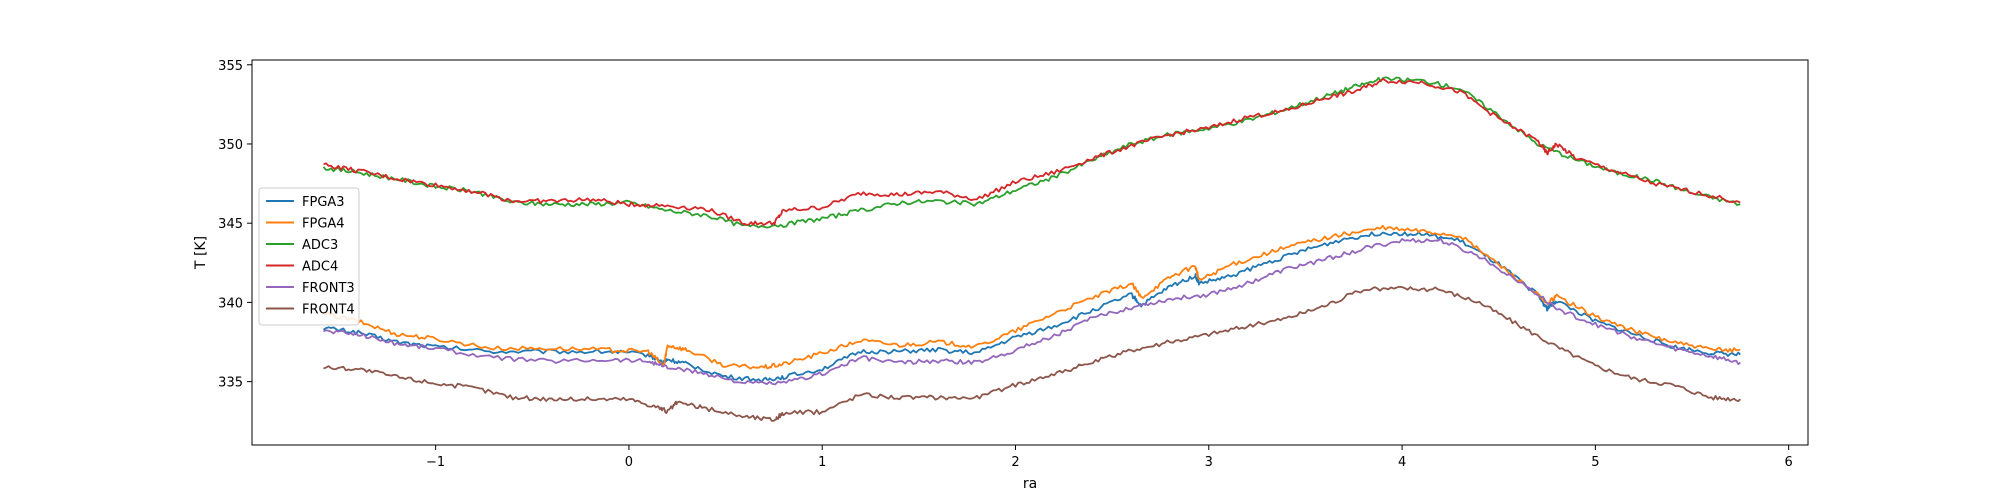 The image size is (2000, 500). I want to click on y-axis: 335 340 345 350 355, so click(235, 225).